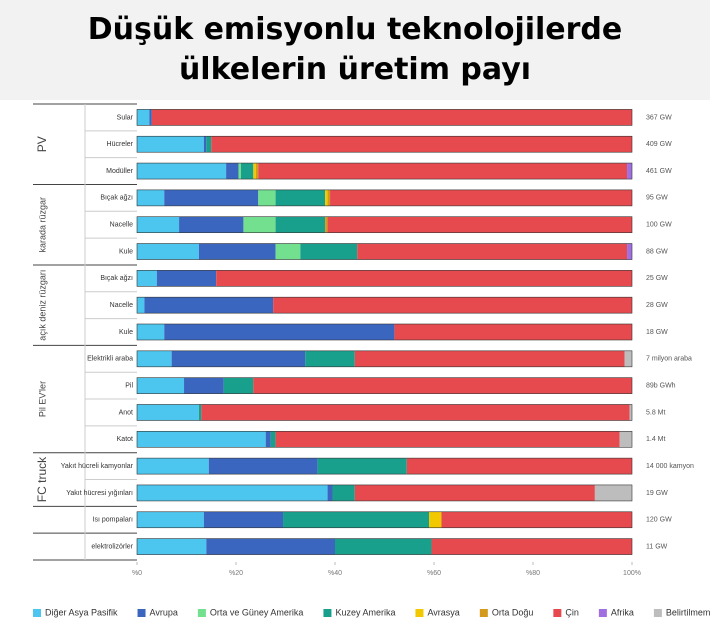 This screenshot has height=625, width=710. What do you see at coordinates (659, 225) in the screenshot?
I see `end-label: 100 GW` at bounding box center [659, 225].